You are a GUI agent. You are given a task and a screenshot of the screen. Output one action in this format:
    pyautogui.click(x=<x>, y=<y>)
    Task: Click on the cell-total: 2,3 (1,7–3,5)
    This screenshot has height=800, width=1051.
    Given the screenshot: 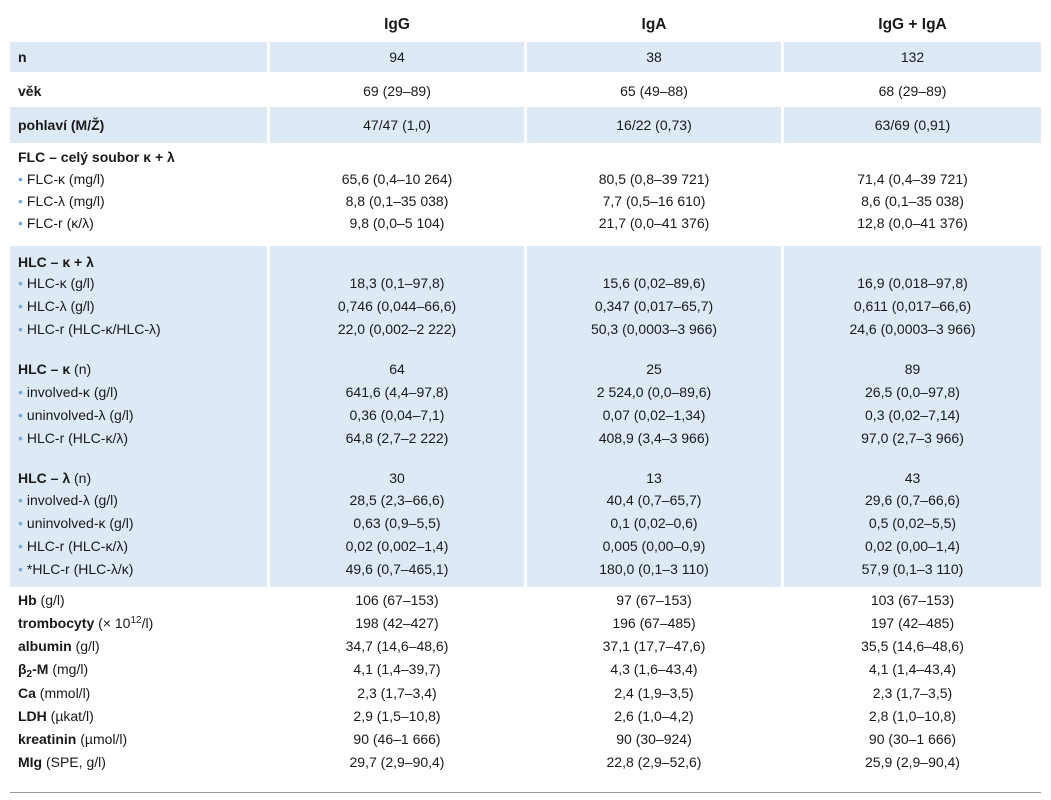 What is the action you would take?
    pyautogui.click(x=912, y=693)
    